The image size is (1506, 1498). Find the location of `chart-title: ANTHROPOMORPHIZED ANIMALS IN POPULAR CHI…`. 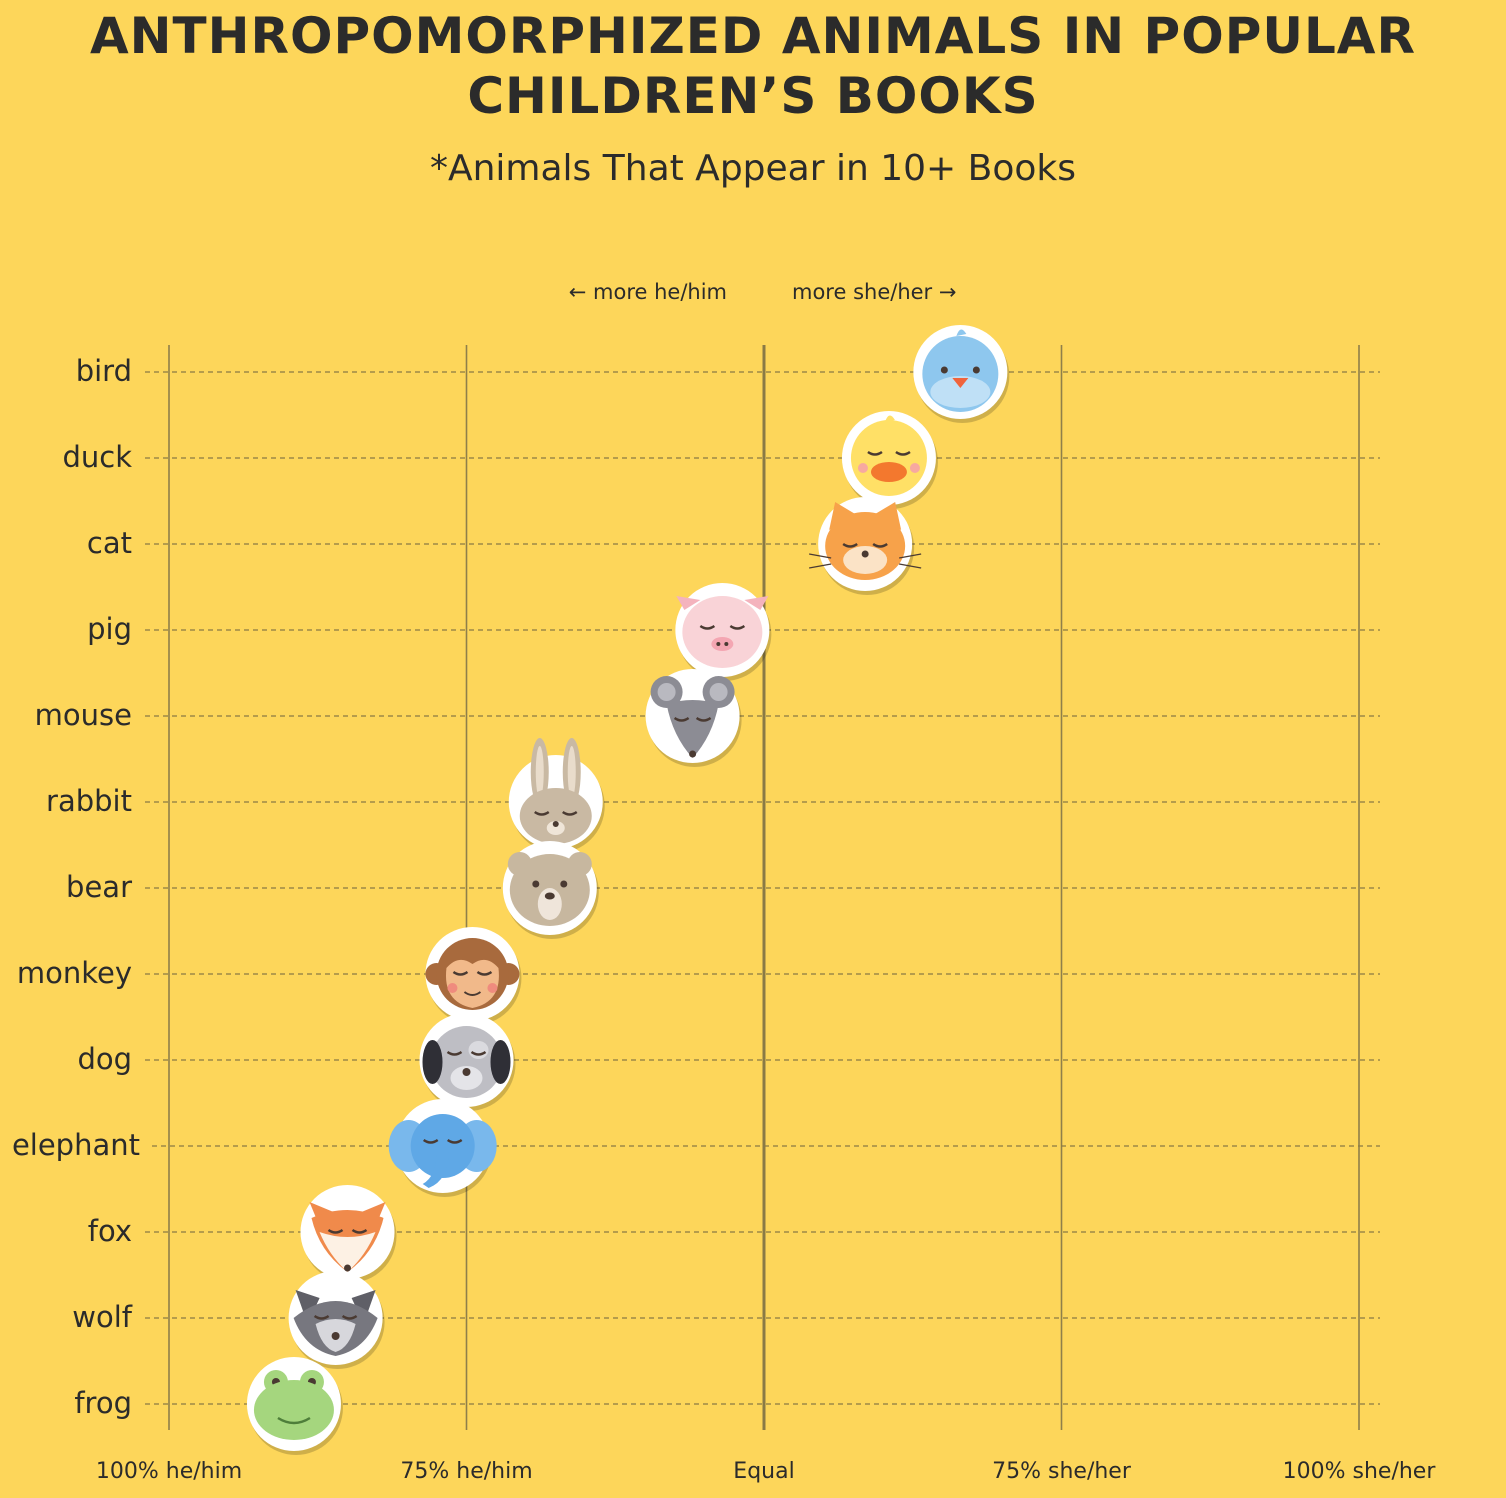

chart-title: ANTHROPOMORPHIZED ANIMALS IN POPULAR CHI… is located at coordinates (752, 66).